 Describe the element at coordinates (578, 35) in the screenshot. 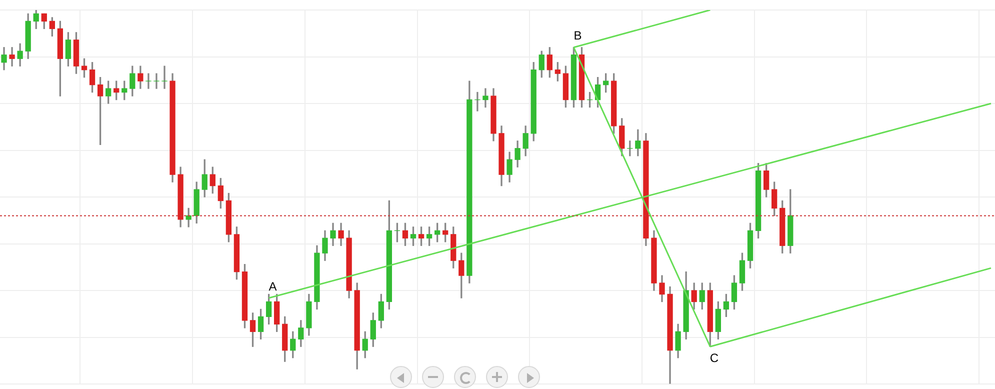

I see `series-label: B` at that location.